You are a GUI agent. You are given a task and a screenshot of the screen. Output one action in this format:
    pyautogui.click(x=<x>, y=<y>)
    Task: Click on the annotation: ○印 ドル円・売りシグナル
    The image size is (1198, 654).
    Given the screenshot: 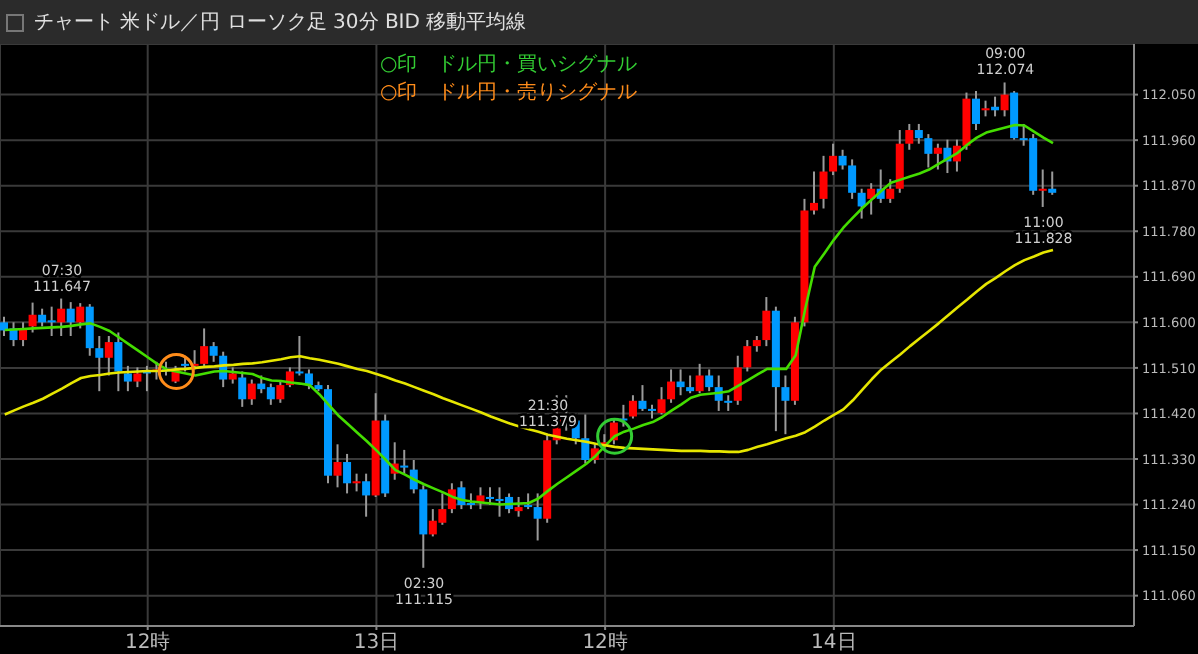 What is the action you would take?
    pyautogui.click(x=509, y=92)
    